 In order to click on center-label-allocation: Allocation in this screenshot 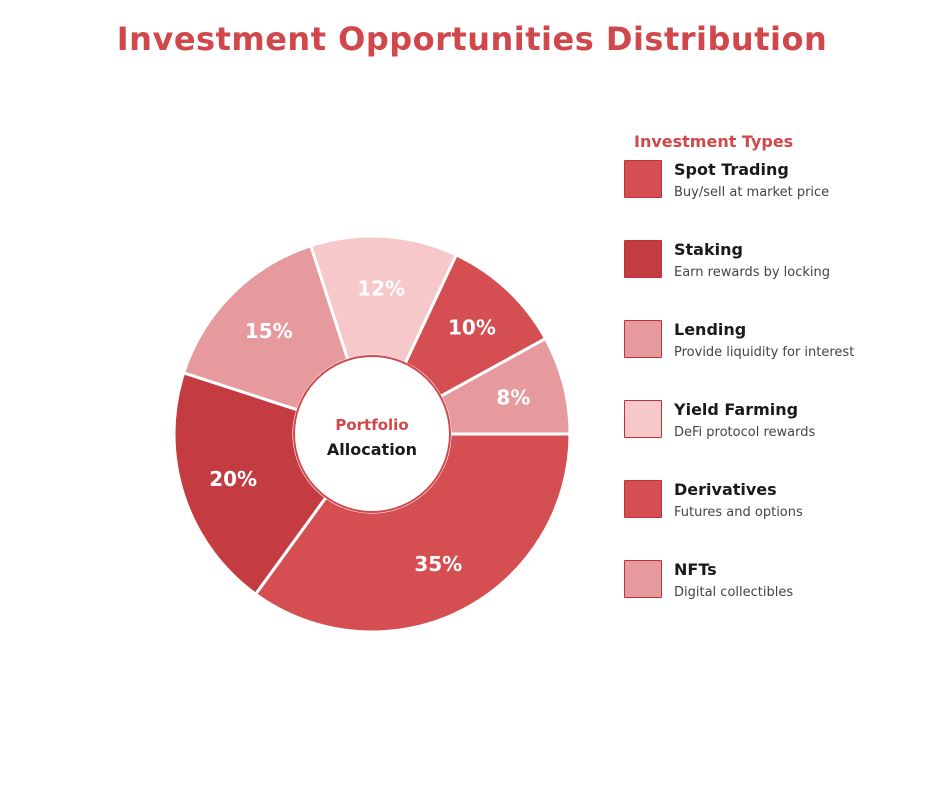, I will do `click(372, 449)`.